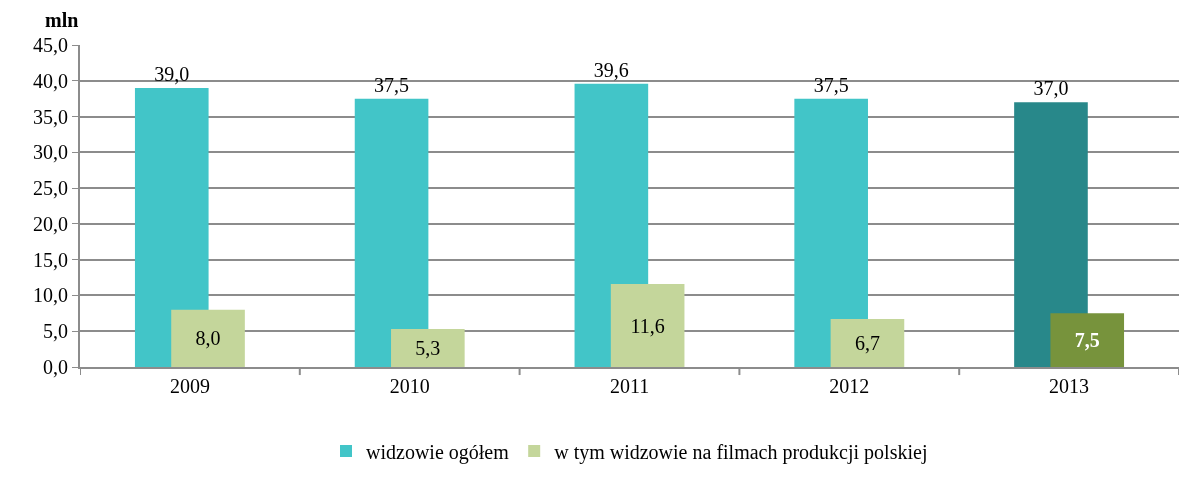 The height and width of the screenshot is (483, 1197). Describe the element at coordinates (50, 80) in the screenshot. I see `y-tick-label: 40,0` at that location.